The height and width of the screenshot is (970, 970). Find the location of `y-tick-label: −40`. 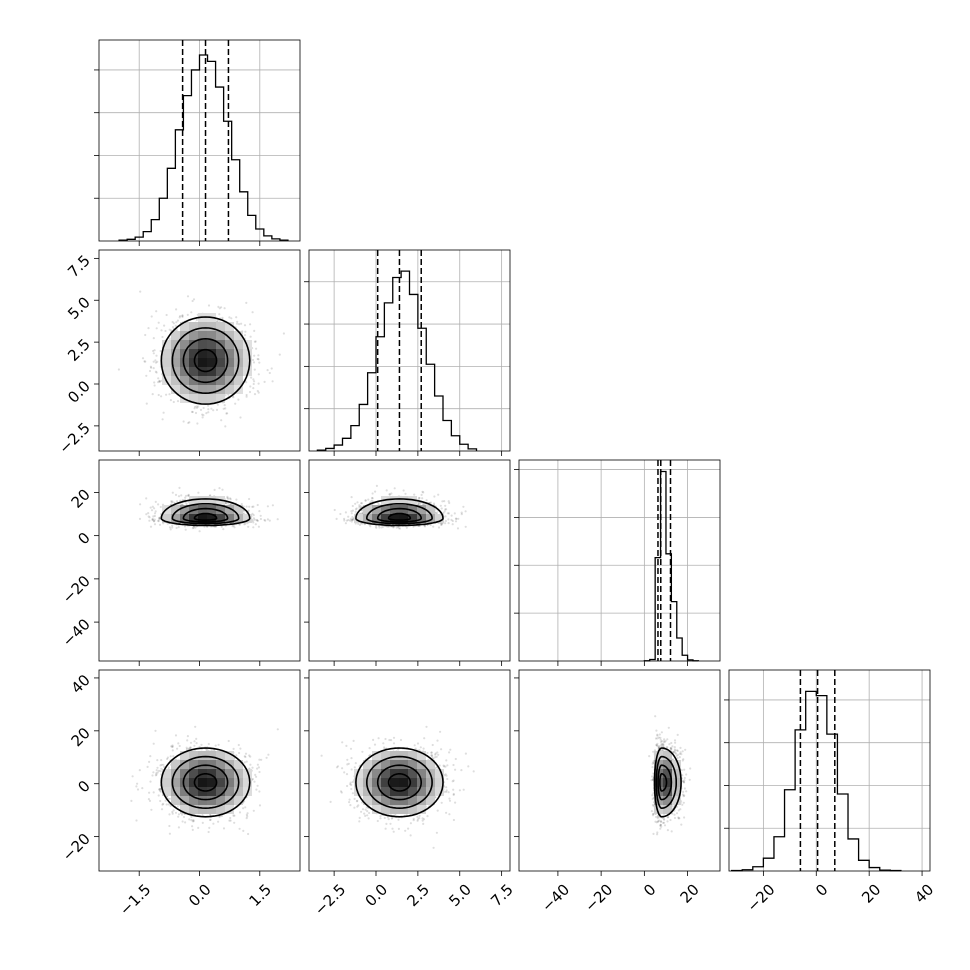

y-tick-label: −40 is located at coordinates (76, 632).